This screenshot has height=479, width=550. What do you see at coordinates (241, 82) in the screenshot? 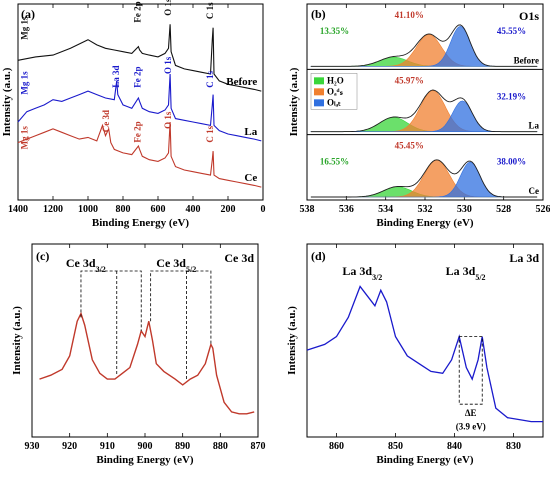
I see `panel-a-legend-Before: Before` at bounding box center [241, 82].